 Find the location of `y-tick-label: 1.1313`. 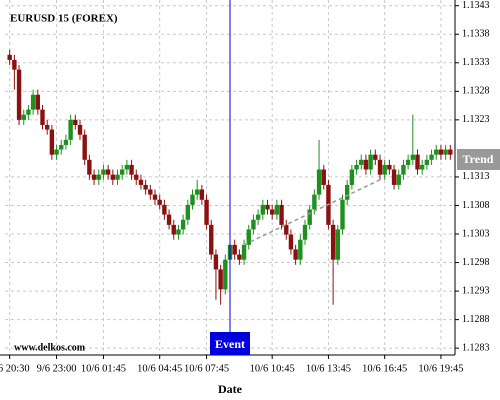

y-tick-label: 1.1313 is located at coordinates (476, 176).